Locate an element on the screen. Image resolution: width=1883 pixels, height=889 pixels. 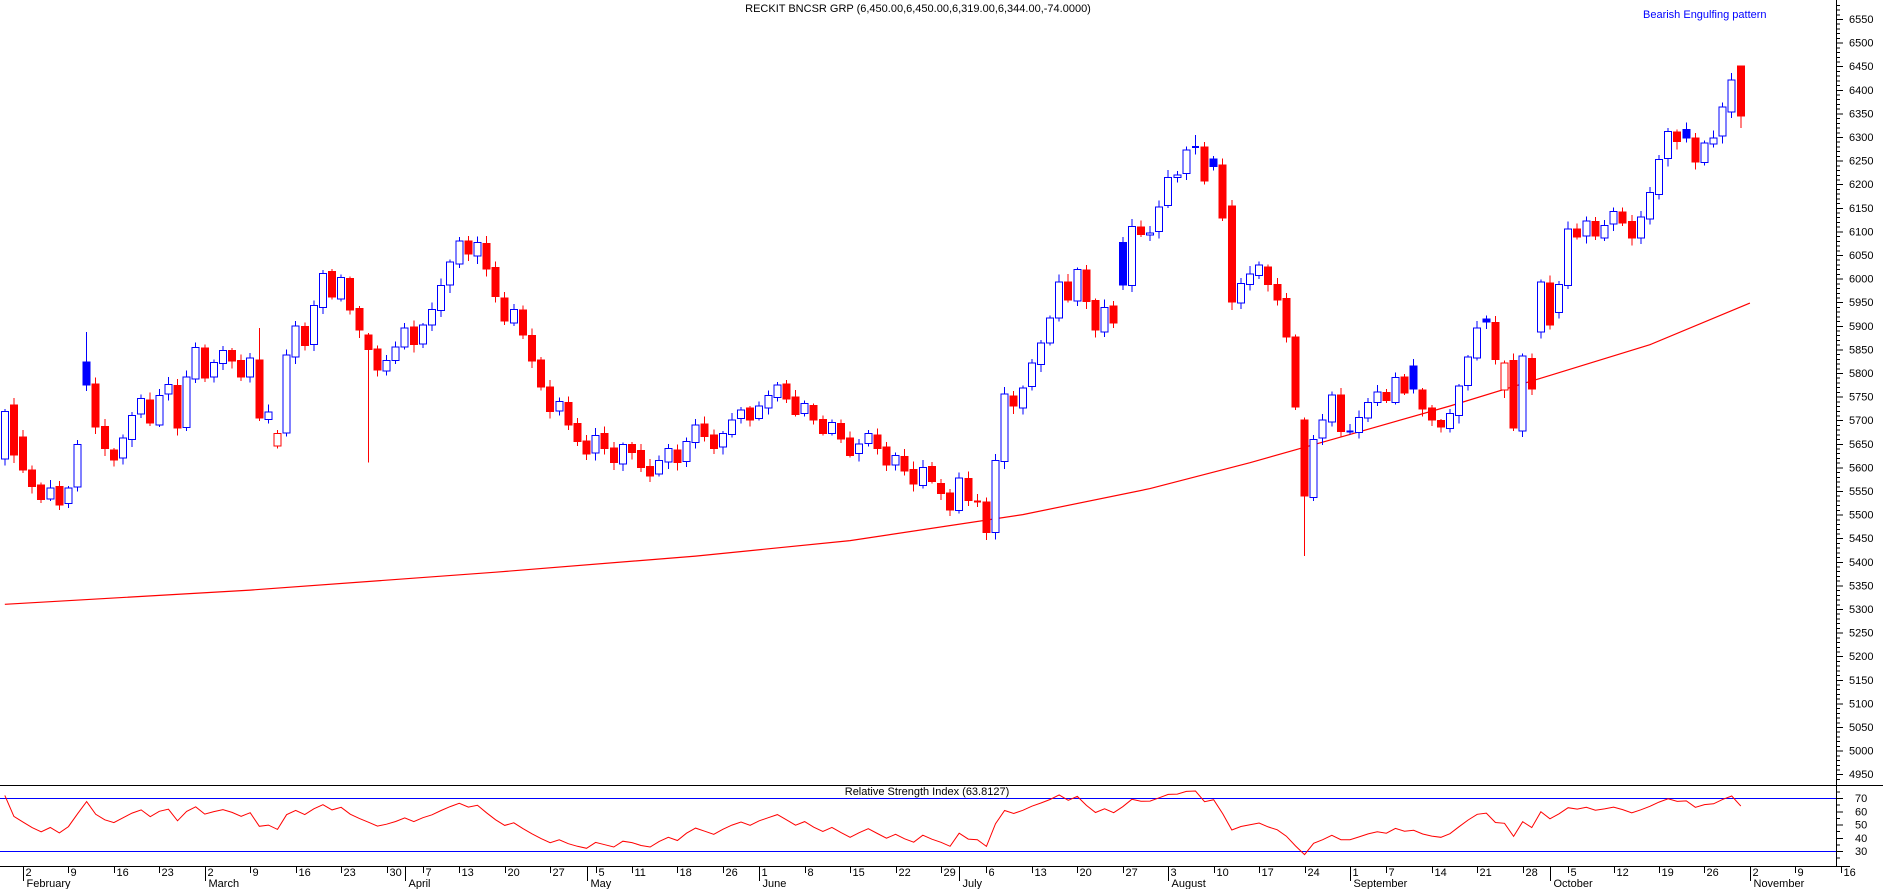
price-tick-label: 5200 is located at coordinates (1861, 657).